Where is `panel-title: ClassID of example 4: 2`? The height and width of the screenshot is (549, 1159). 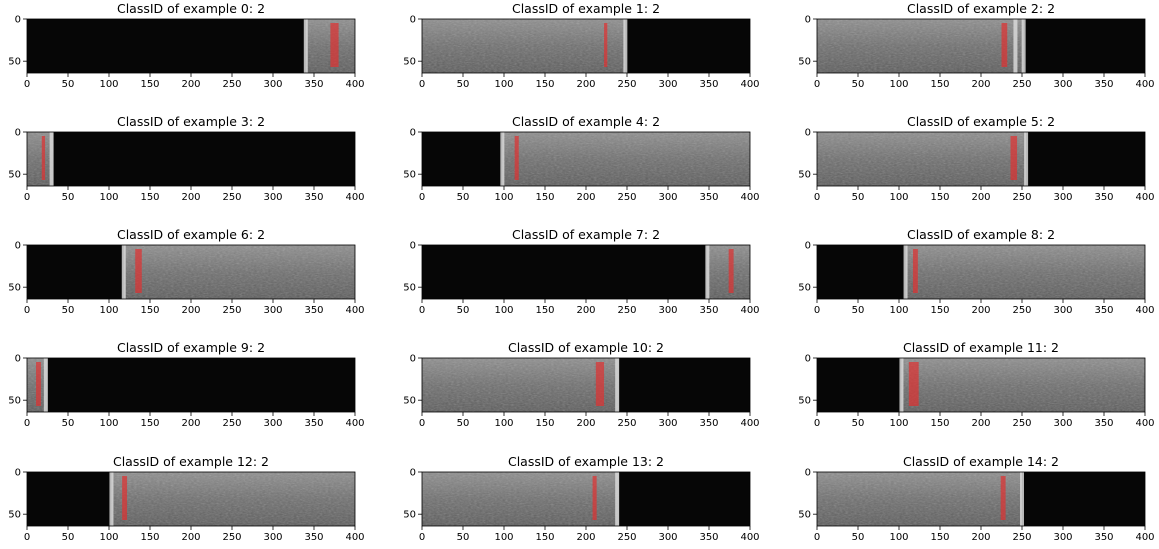 panel-title: ClassID of example 4: 2 is located at coordinates (586, 121).